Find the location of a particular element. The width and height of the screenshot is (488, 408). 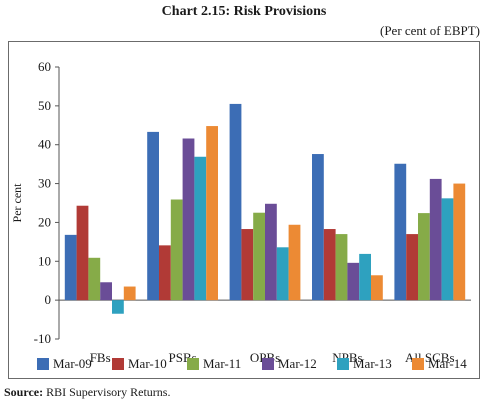

y-tick-label: 40 is located at coordinates (44, 144).